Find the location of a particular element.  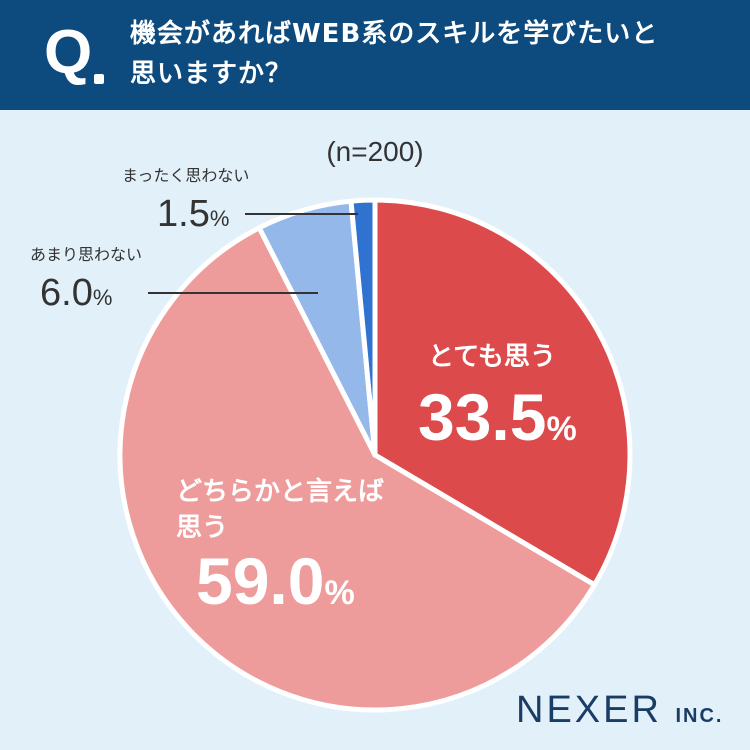

slice-label-somewhat-agree: どちらかと言えば 思う is located at coordinates (280, 510).